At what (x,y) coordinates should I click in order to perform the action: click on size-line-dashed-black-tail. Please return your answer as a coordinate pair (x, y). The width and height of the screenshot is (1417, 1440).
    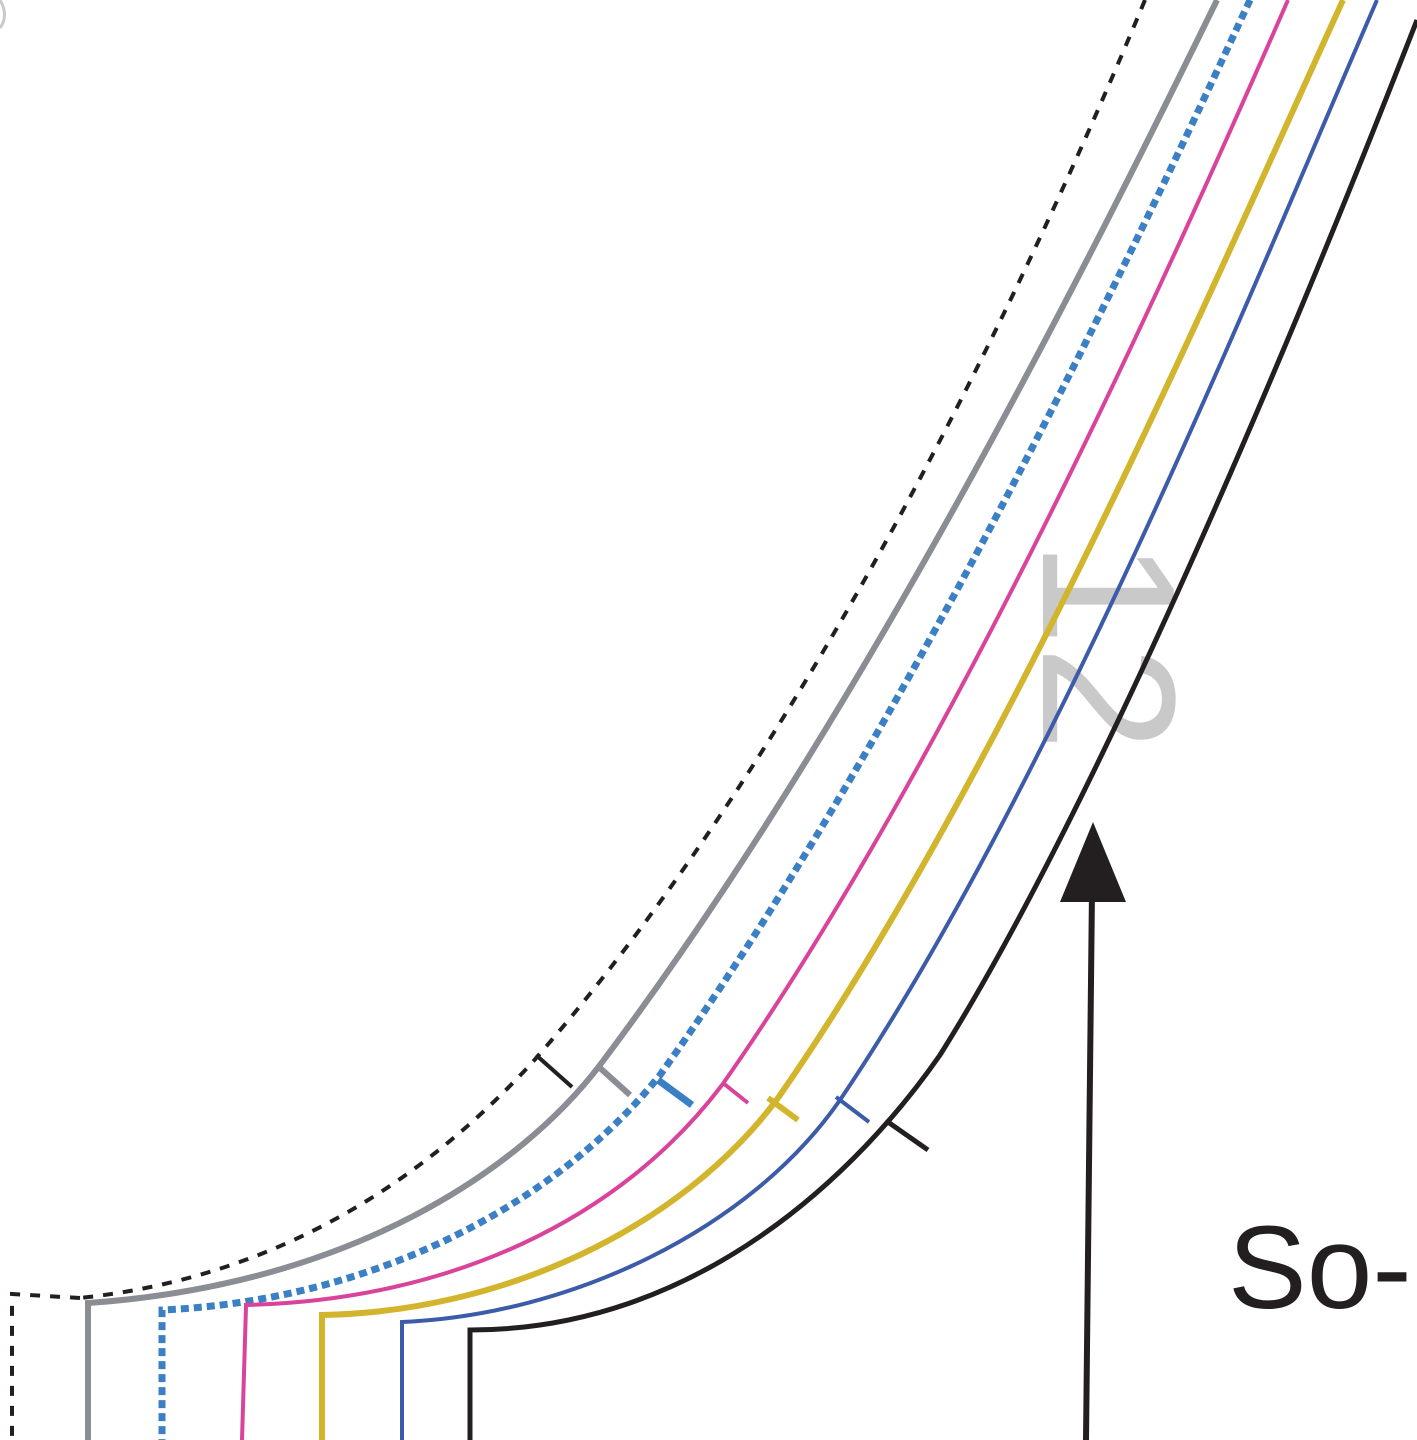
    Looking at the image, I should click on (45, 1365).